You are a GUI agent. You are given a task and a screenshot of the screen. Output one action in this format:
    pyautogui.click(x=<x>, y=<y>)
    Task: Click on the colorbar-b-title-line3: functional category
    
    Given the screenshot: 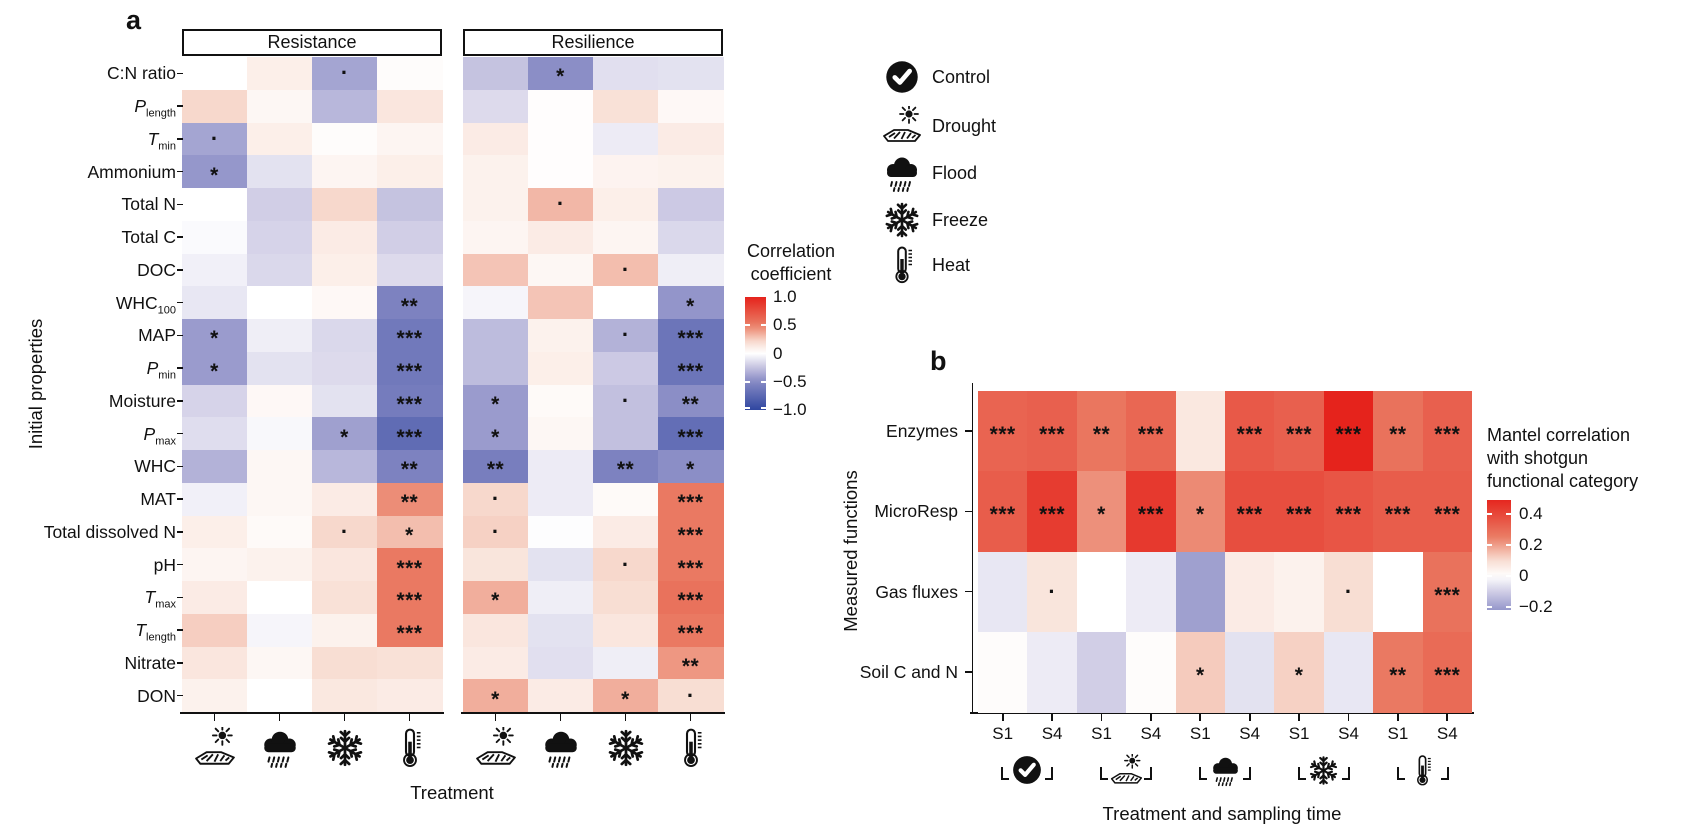 What is the action you would take?
    pyautogui.click(x=1563, y=481)
    